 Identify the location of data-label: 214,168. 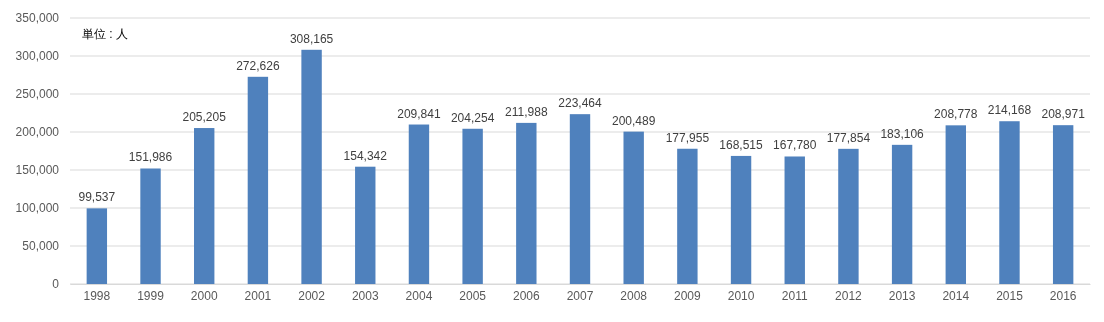
(1009, 110).